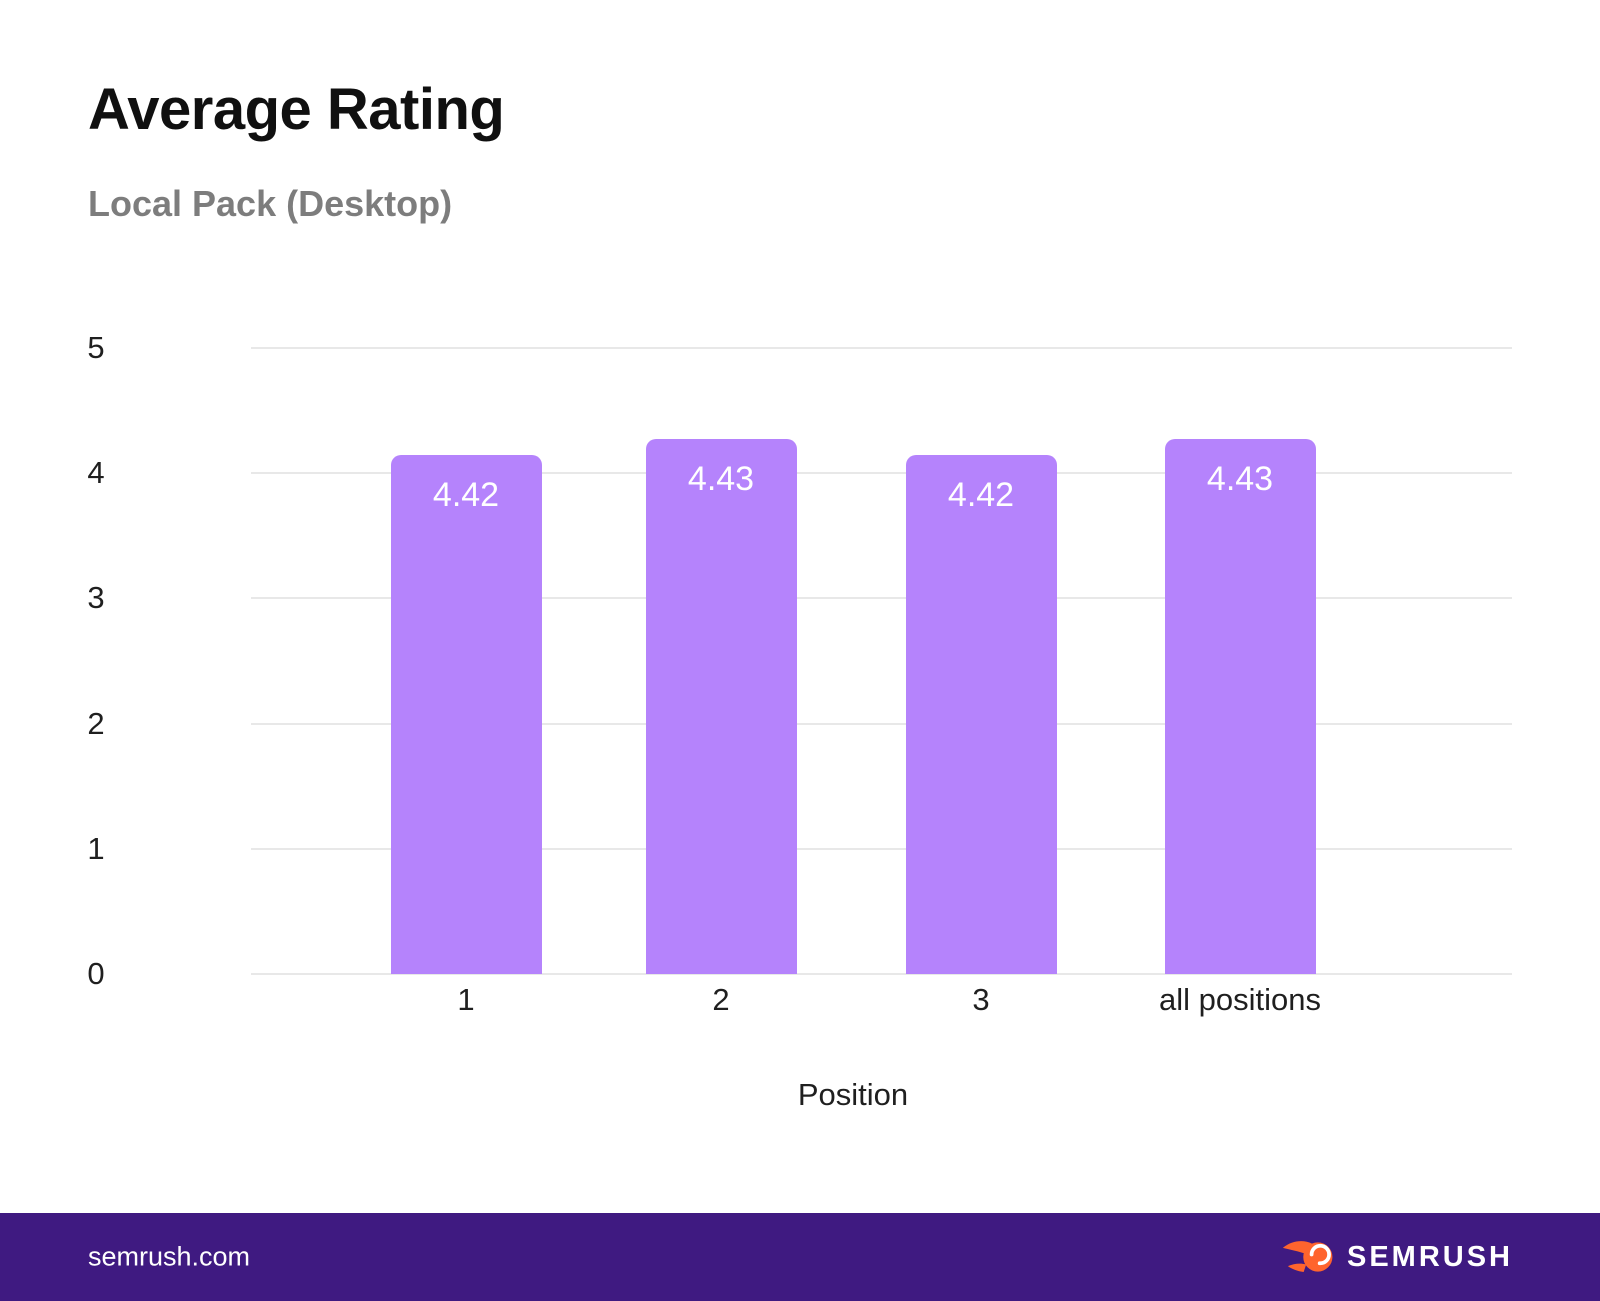 The height and width of the screenshot is (1301, 1600). Describe the element at coordinates (96, 597) in the screenshot. I see `y-tick-label-3: 3` at that location.